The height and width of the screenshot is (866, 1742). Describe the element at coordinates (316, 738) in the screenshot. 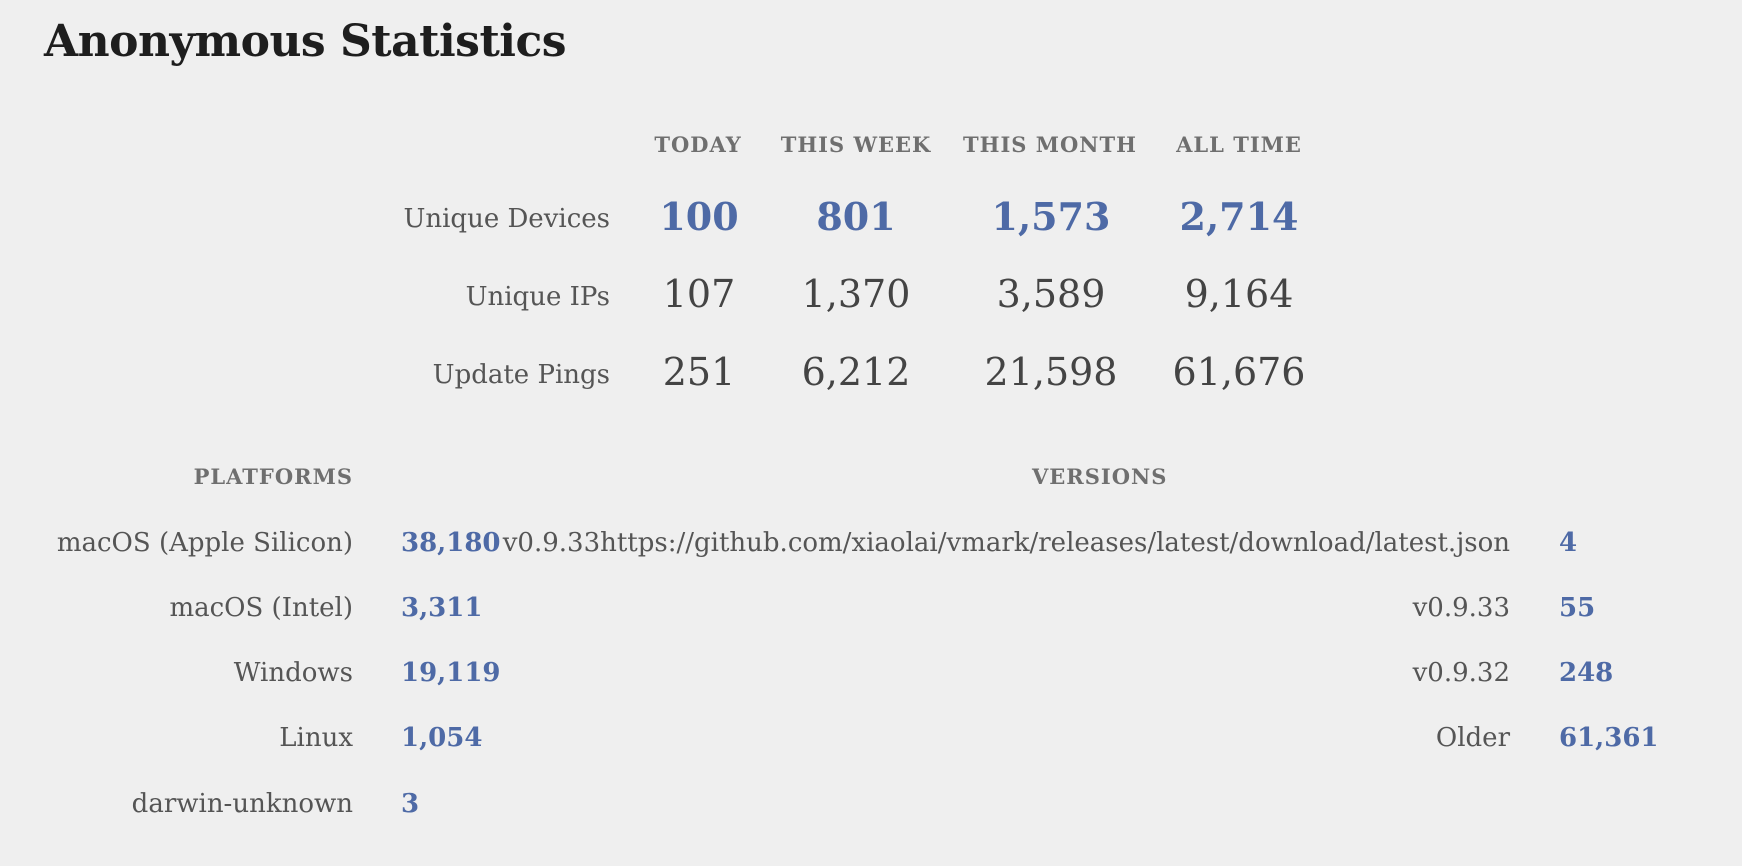

I see `platform-name: Linux` at that location.